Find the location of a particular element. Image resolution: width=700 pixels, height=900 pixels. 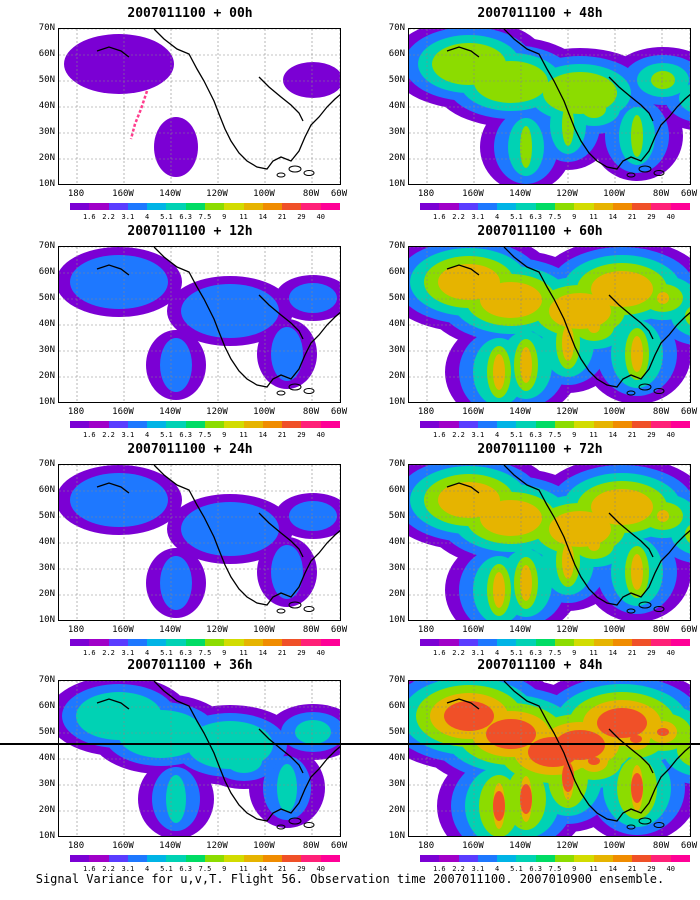

longitude-label: 100W is located at coordinates (614, 630).